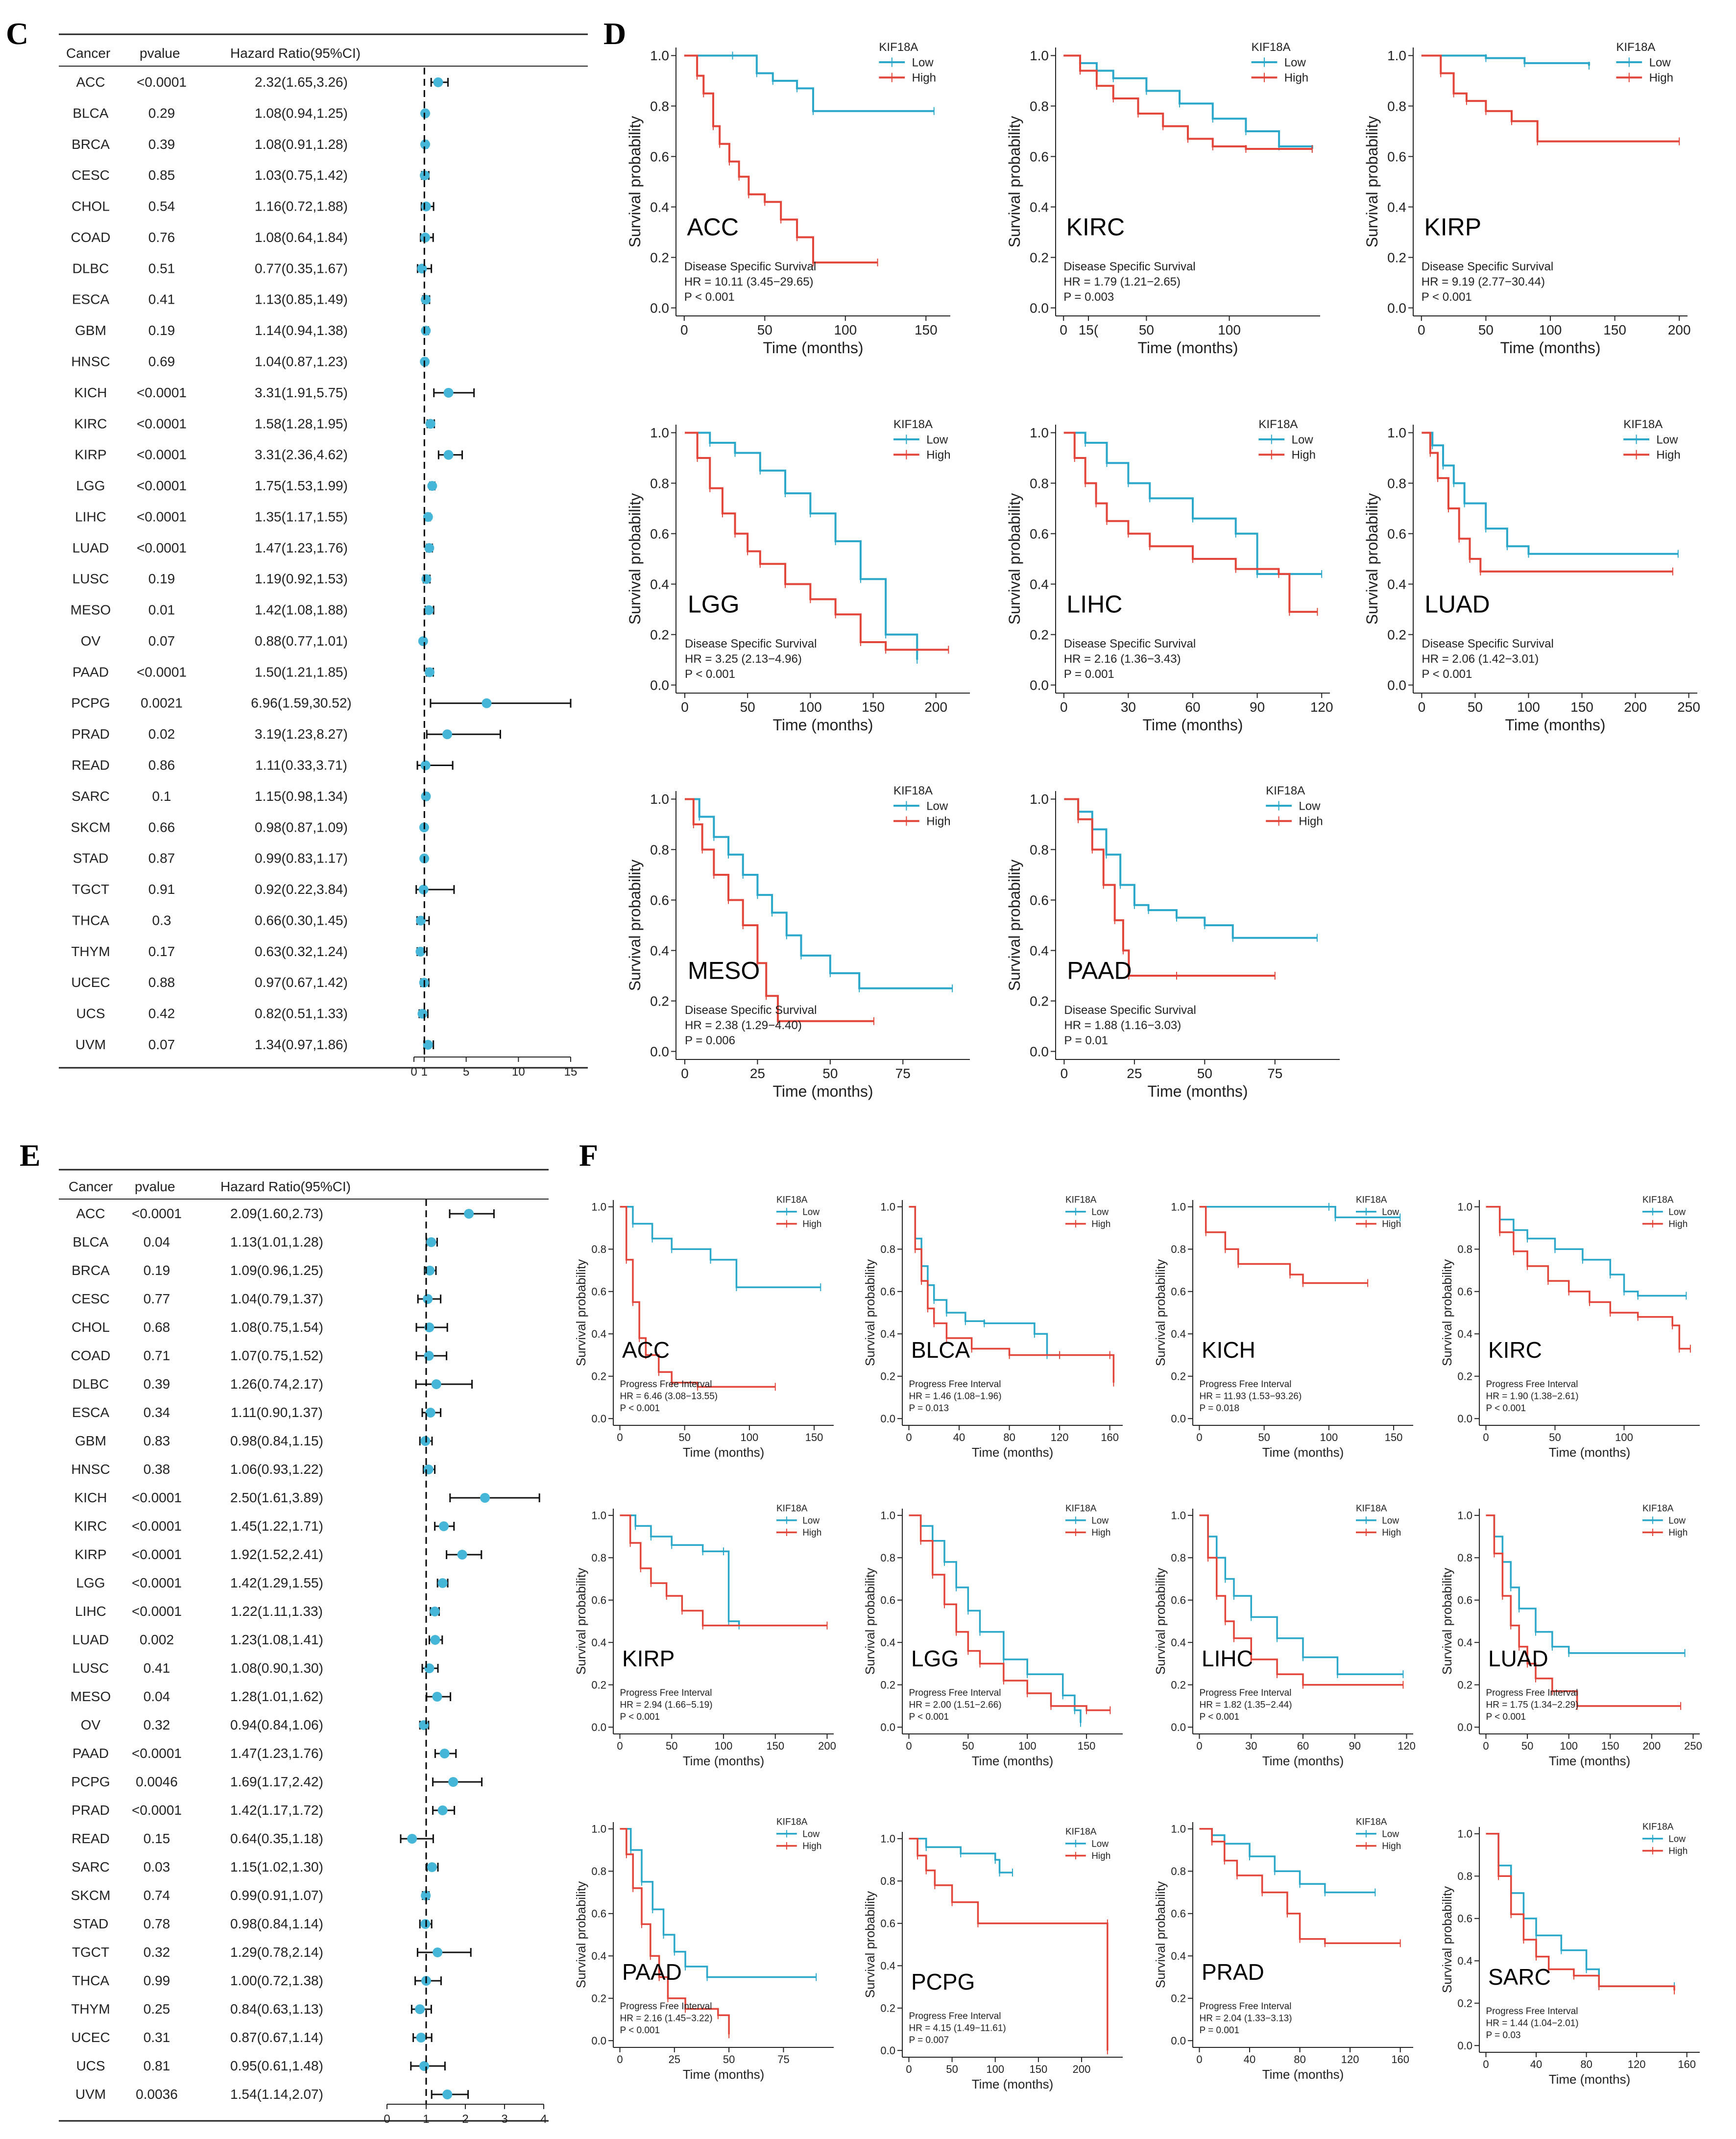  Describe the element at coordinates (301, 361) in the screenshot. I see `hazard-ratio-cell: 1.04(0.87,1.23)` at that location.